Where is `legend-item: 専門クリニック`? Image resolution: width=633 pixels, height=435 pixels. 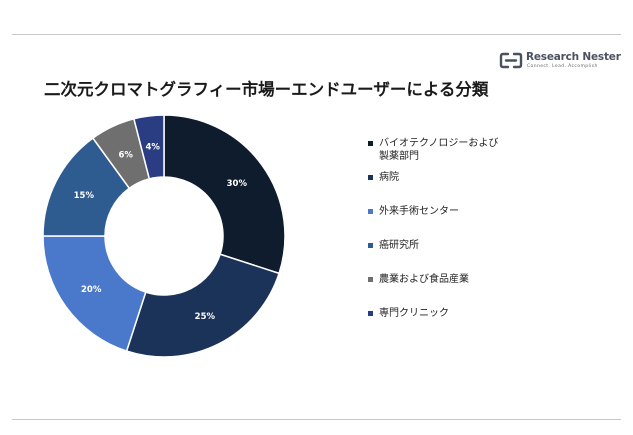 legend-item: 専門クリニック is located at coordinates (436, 313).